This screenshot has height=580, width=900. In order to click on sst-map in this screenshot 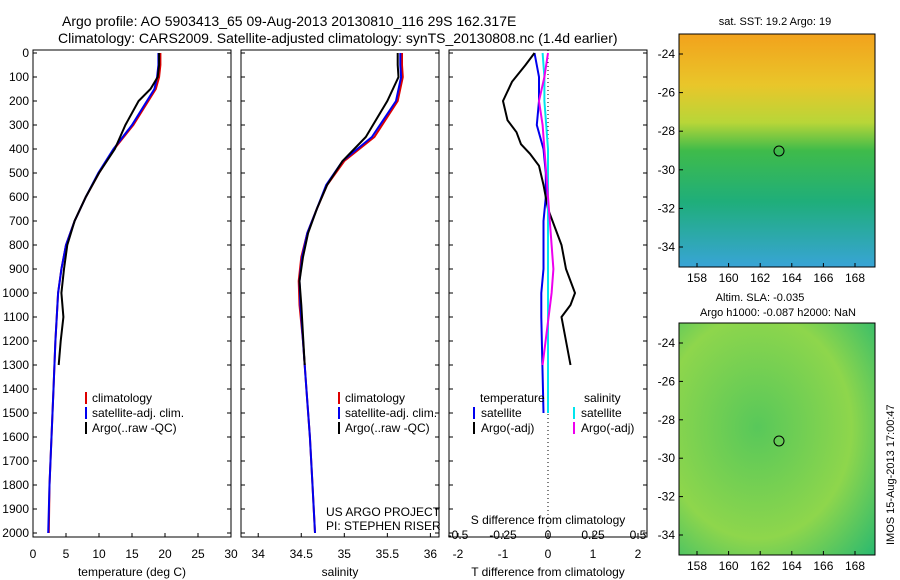, I will do `click(777, 150)`.